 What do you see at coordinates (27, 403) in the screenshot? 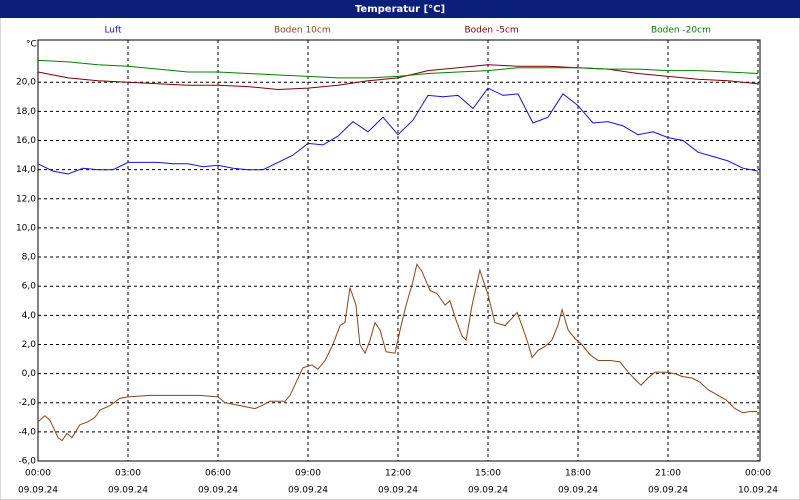
I see `y-tick-label: -2,0` at bounding box center [27, 403].